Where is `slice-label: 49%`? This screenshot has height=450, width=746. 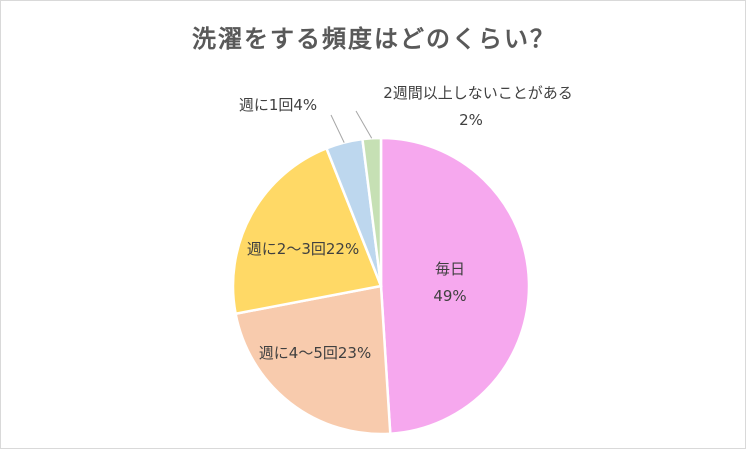 slice-label: 49% is located at coordinates (449, 296).